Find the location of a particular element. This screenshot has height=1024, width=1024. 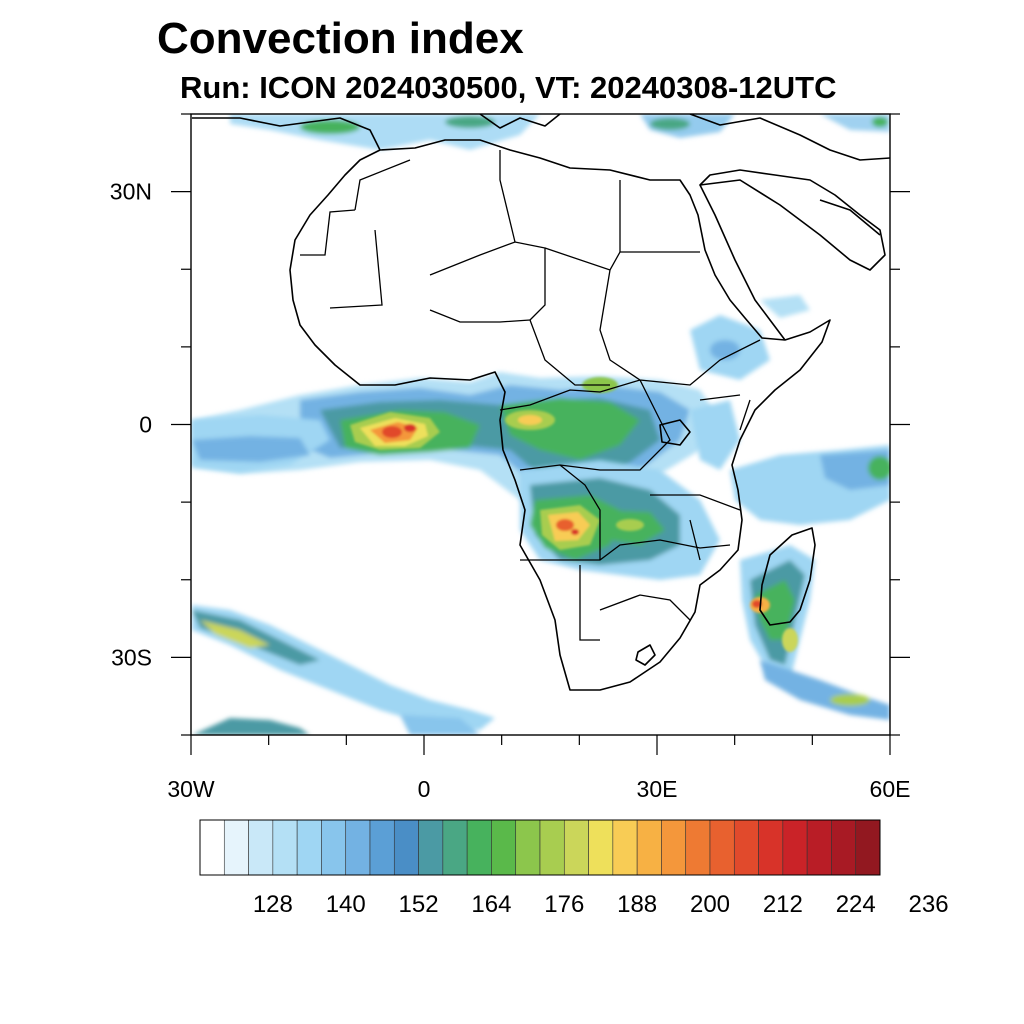

field-madagascar is located at coordinates (777, 612).